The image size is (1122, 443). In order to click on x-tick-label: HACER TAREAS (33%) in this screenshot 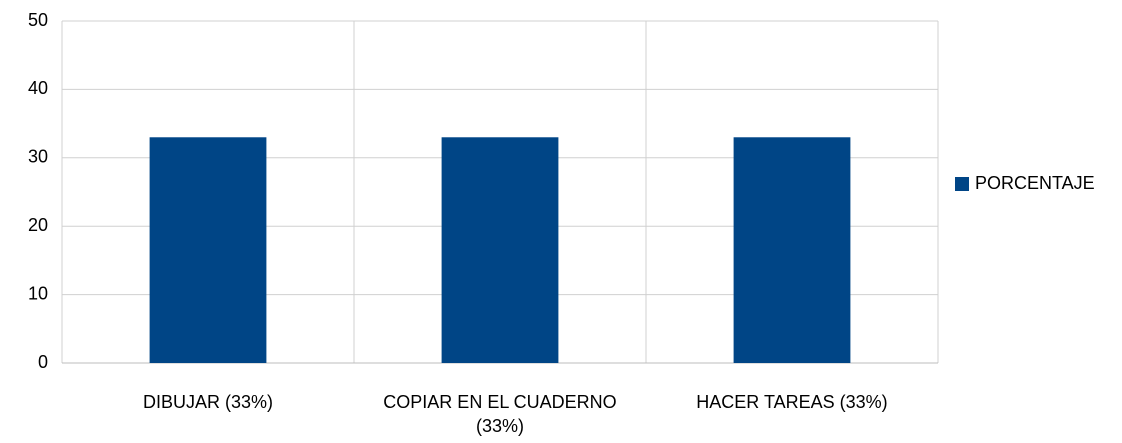, I will do `click(792, 402)`.